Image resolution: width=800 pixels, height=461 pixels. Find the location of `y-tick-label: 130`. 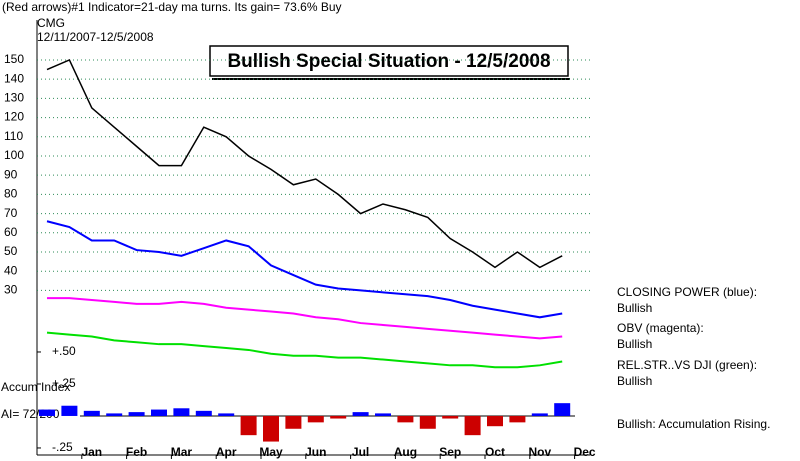

y-tick-label: 130 is located at coordinates (14, 98).